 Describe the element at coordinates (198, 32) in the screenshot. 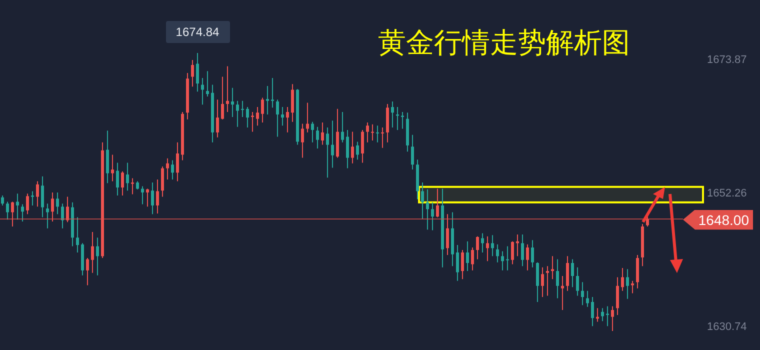

I see `annotation: 1674.84` at that location.